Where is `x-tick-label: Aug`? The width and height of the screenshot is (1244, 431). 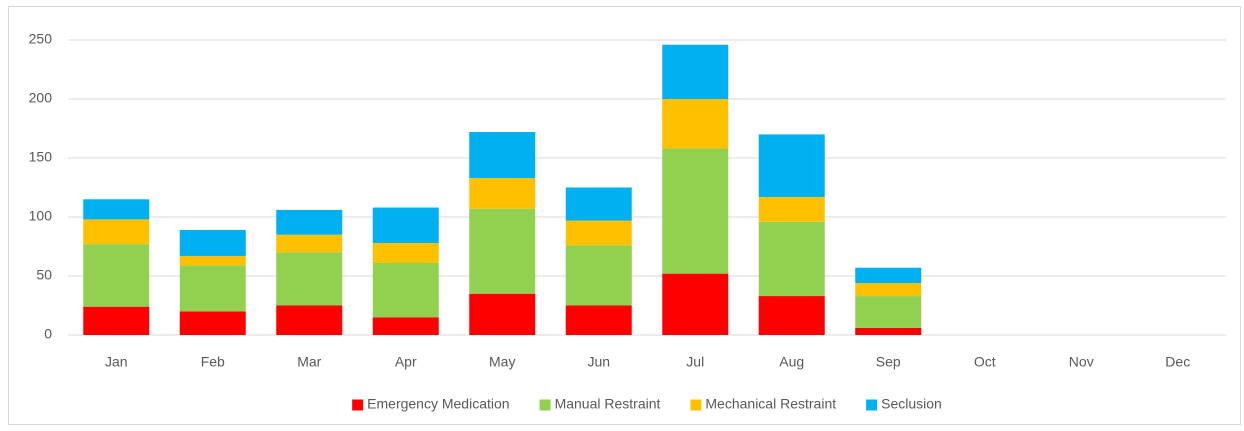
x-tick-label: Aug is located at coordinates (791, 362).